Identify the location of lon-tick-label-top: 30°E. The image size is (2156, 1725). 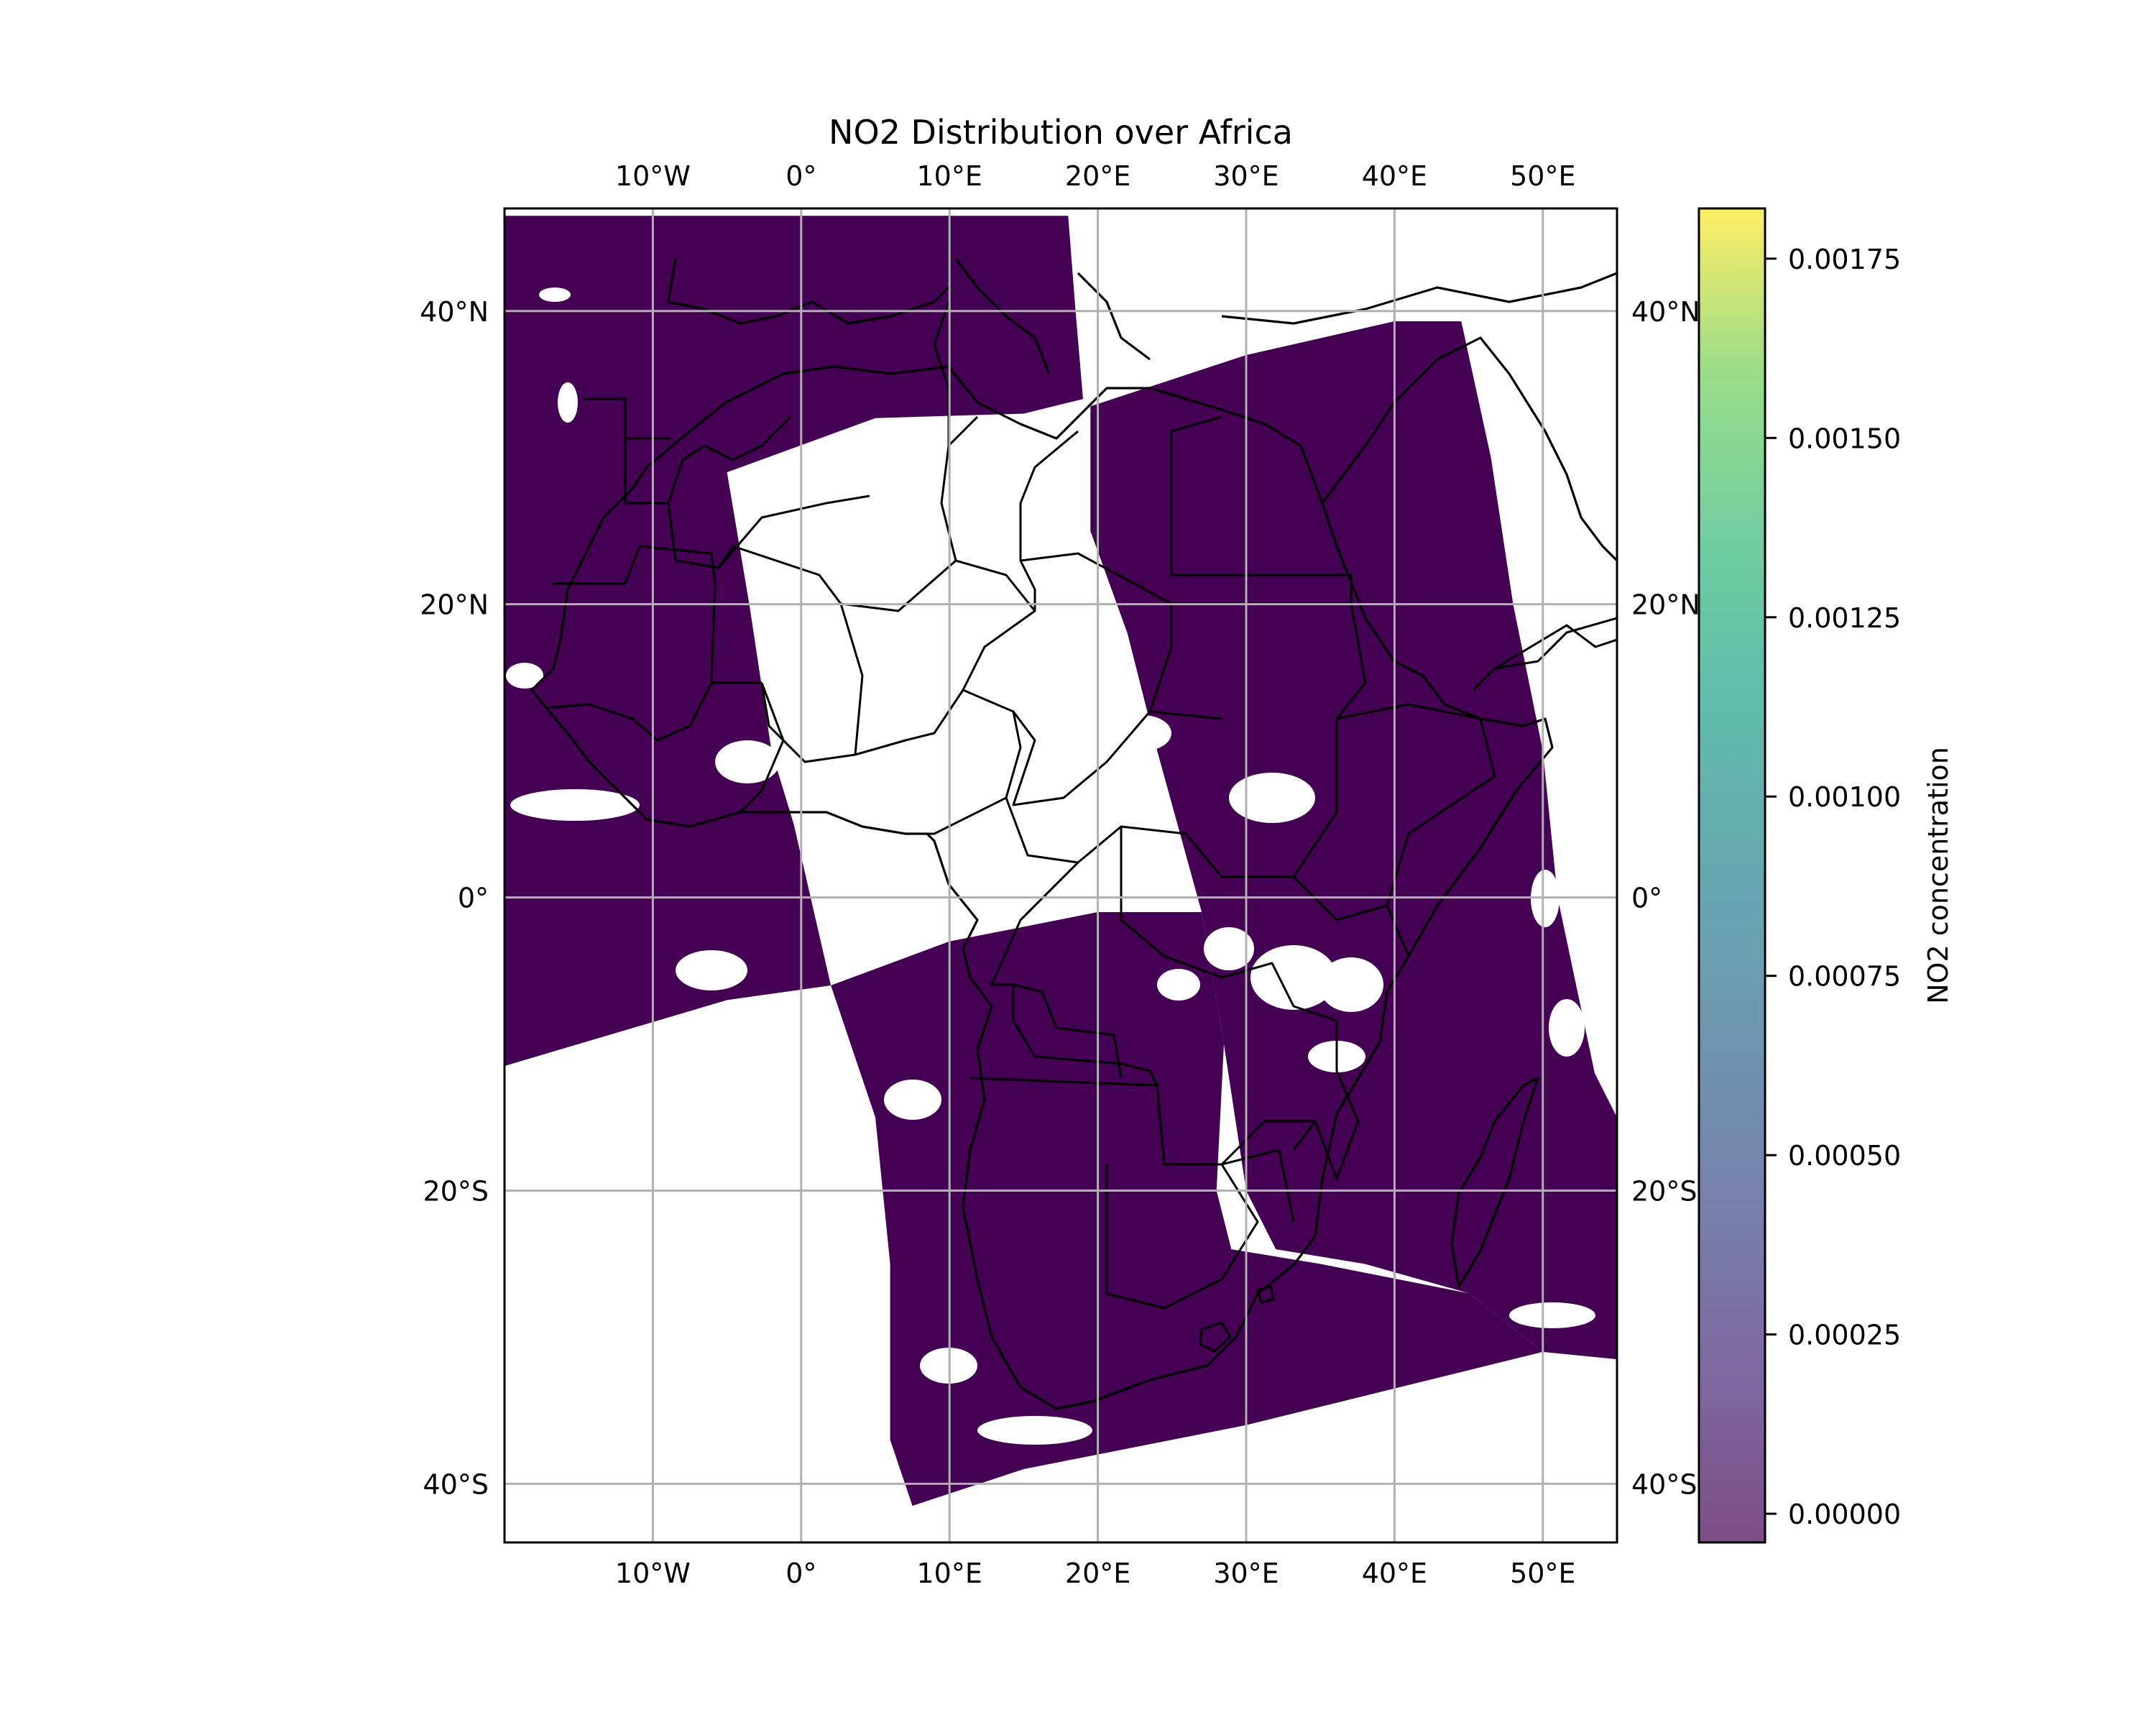
(1246, 176).